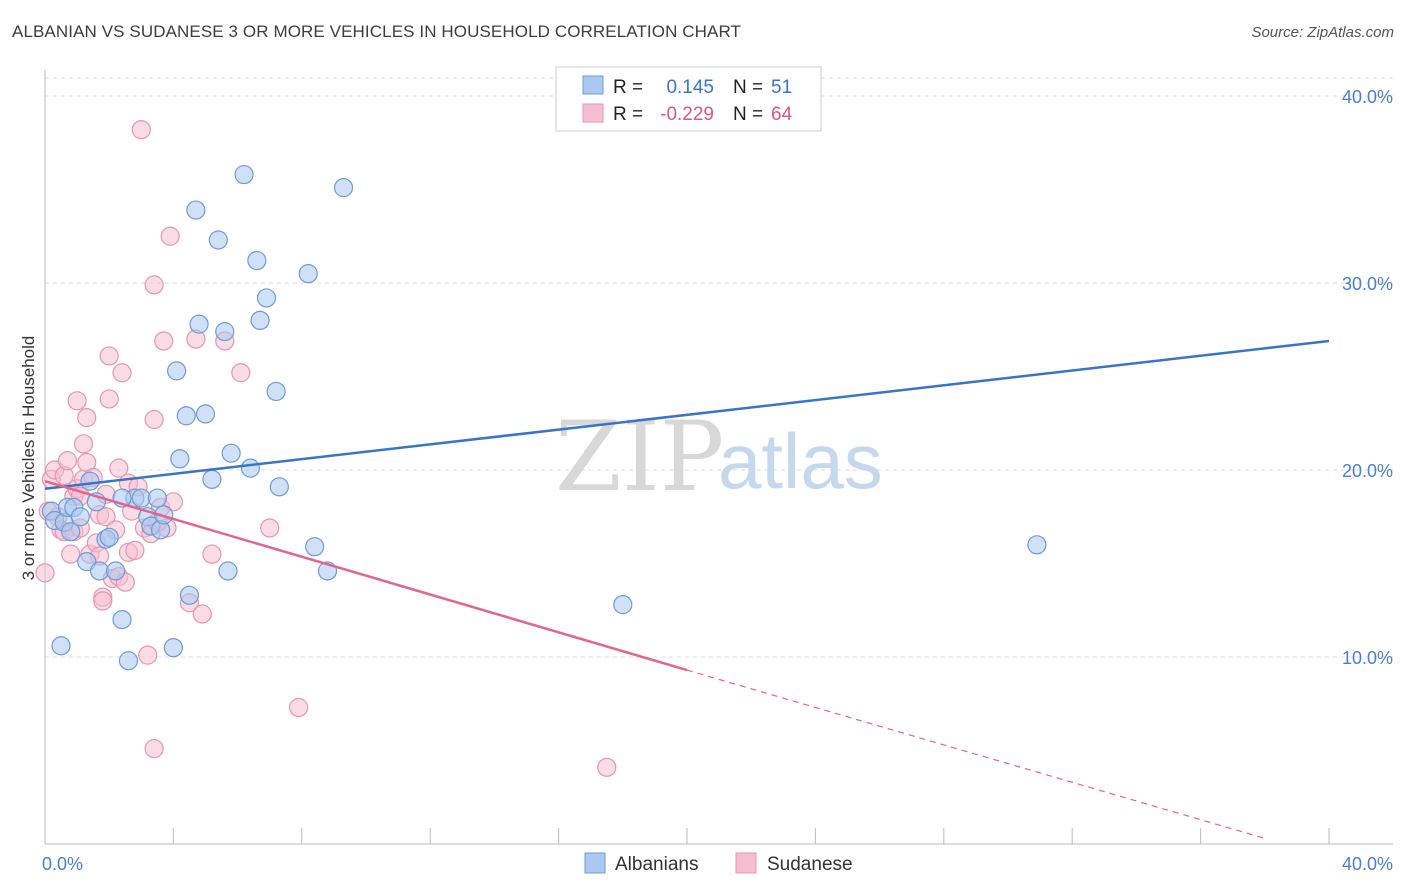 This screenshot has height=892, width=1406. I want to click on series-legend-swatch-albanians, so click(595, 863).